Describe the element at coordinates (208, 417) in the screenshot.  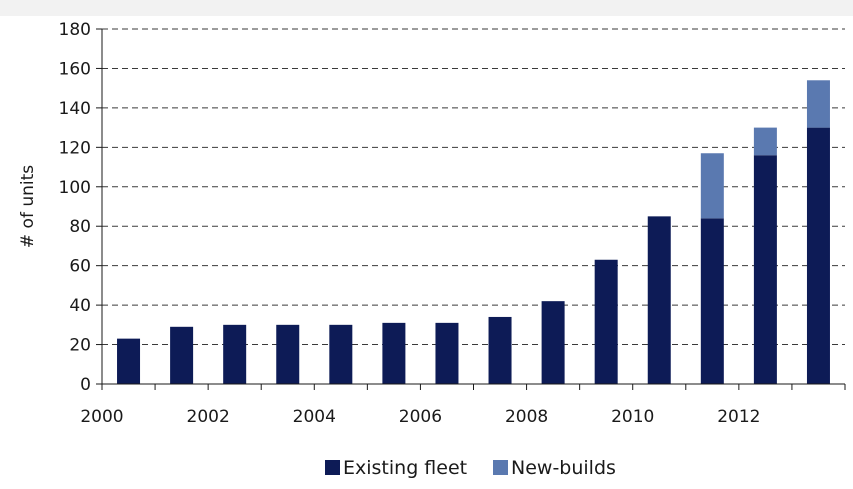
I see `x-tick-label: 2002` at that location.